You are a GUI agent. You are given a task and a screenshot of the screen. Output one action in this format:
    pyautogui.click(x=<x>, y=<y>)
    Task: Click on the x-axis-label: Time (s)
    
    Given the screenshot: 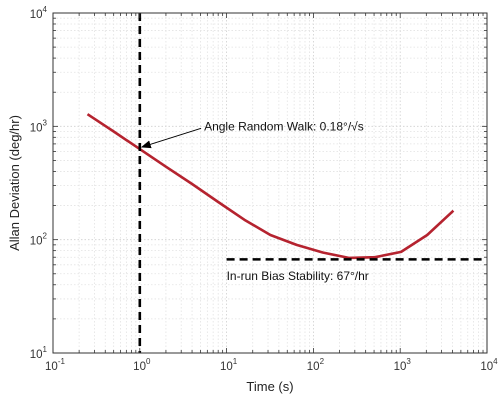 What is the action you would take?
    pyautogui.click(x=269, y=386)
    